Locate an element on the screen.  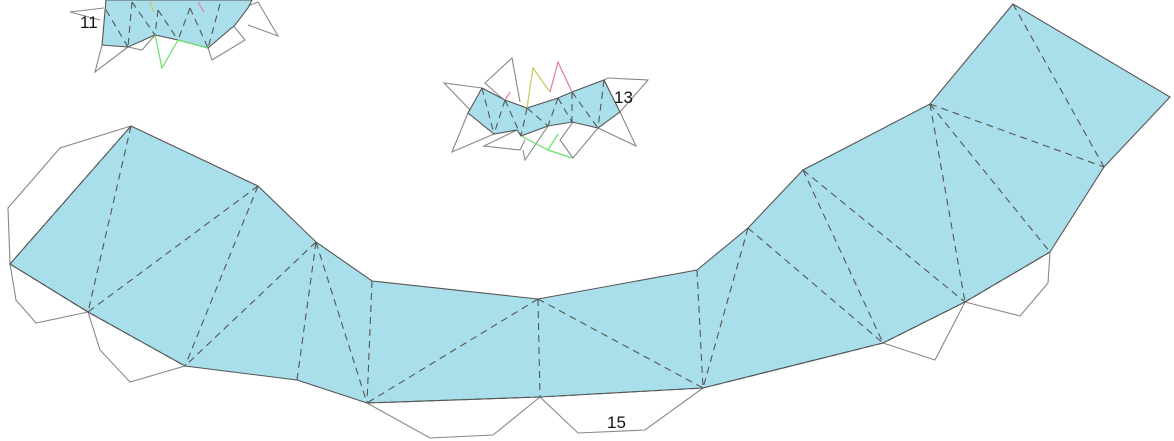
piece-11-fold-lines is located at coordinates (163, 25).